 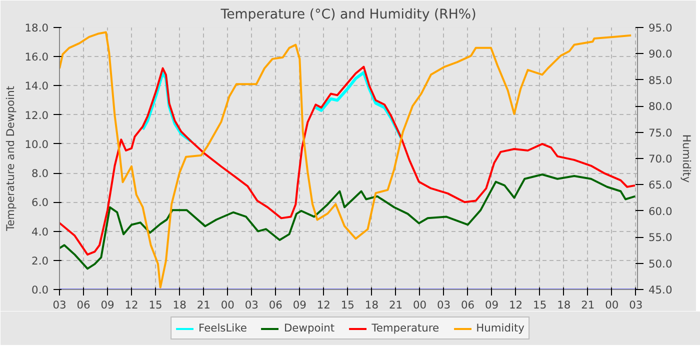 What do you see at coordinates (660, 80) in the screenshot?
I see `y2-tick-label: 85.0` at bounding box center [660, 80].